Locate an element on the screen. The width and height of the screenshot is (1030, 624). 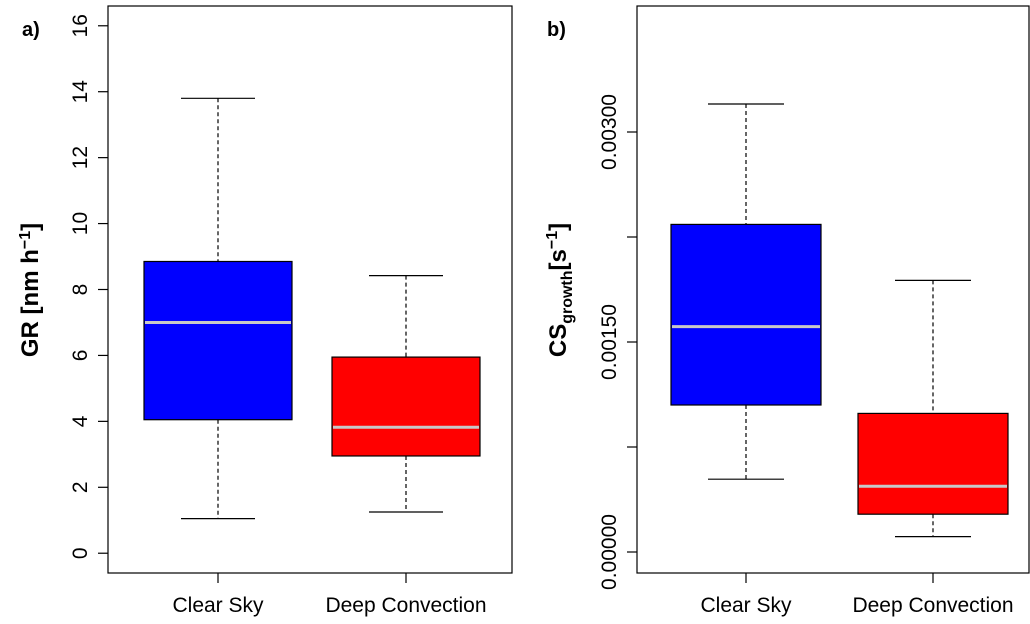
panel-b-ylabel-sup: −1 is located at coordinates (552, 240).